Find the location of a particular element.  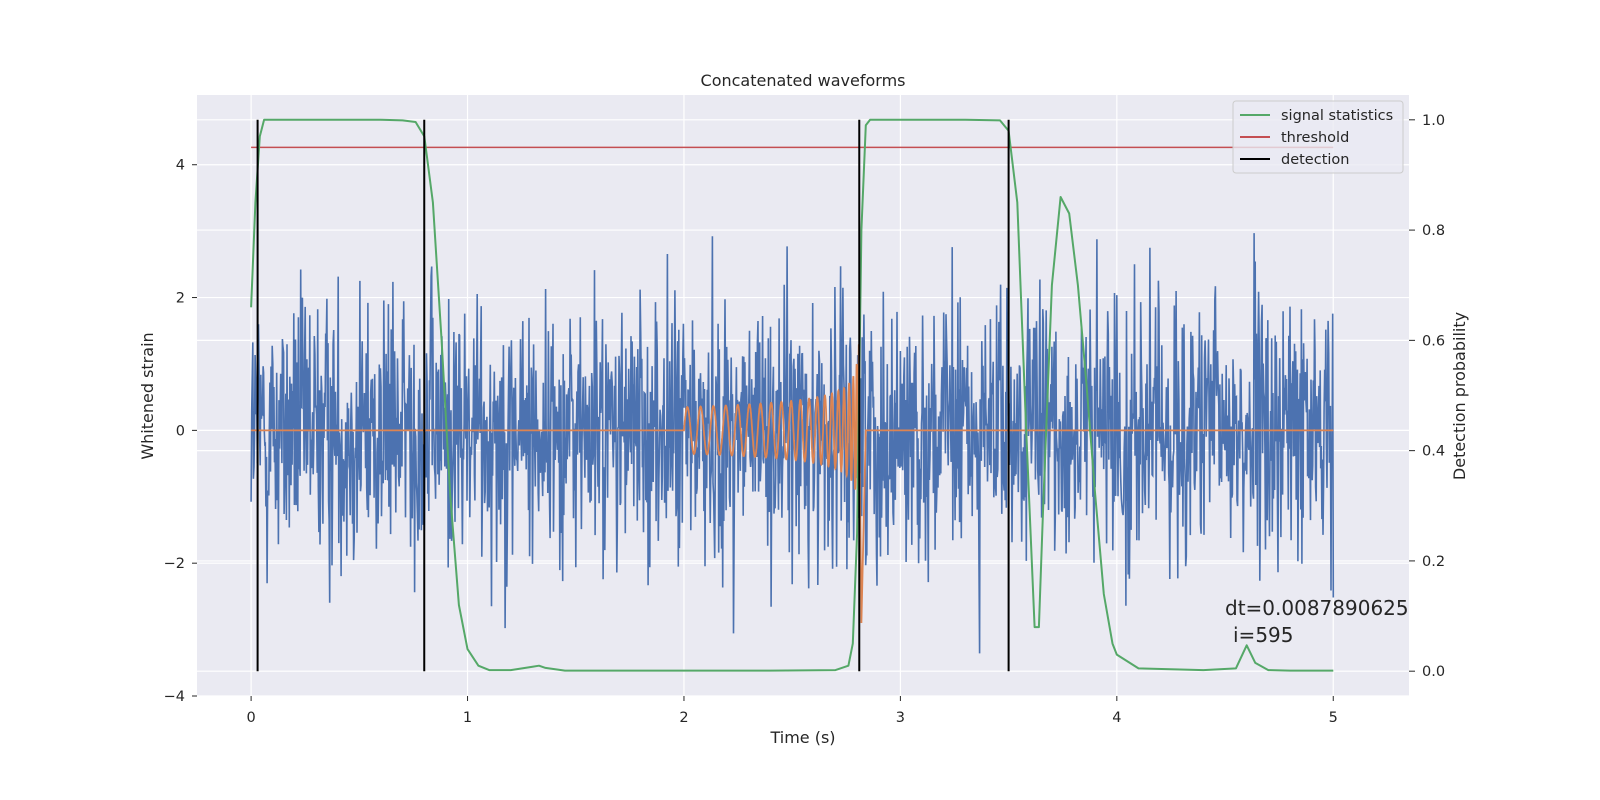

legend-box is located at coordinates (1318, 137).